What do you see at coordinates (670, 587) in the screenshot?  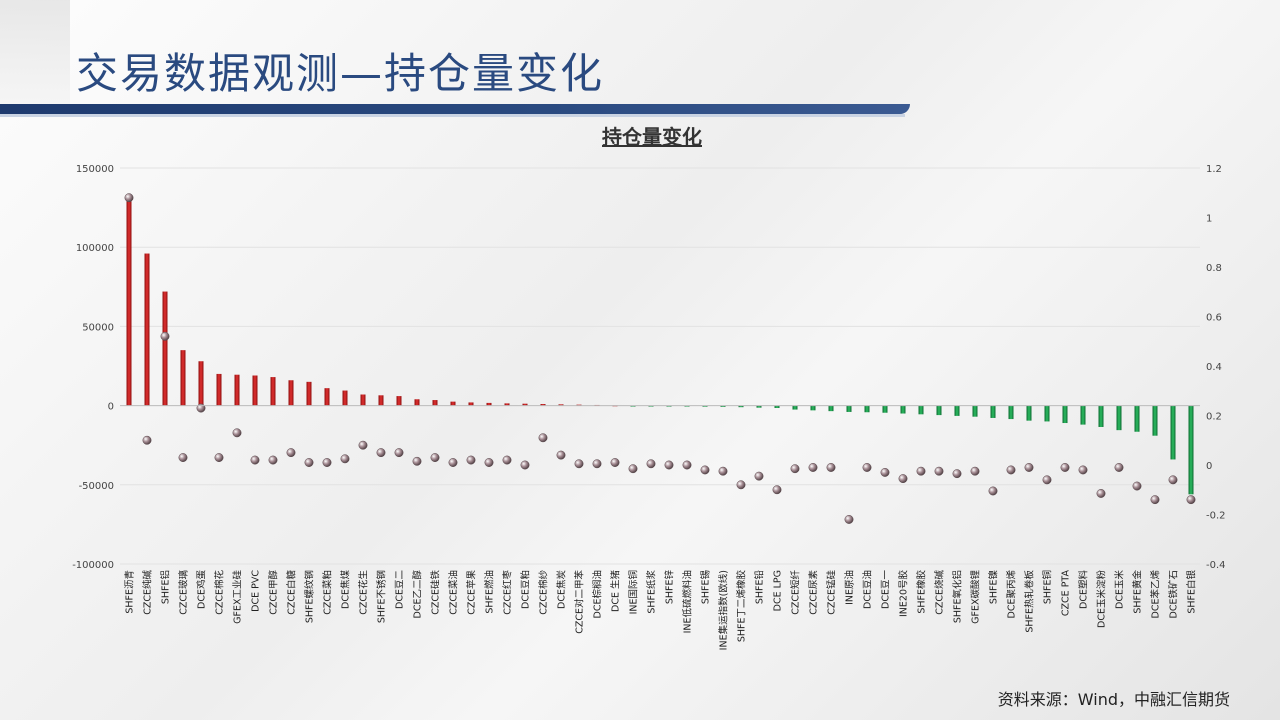 I see `category-label: SHFE锌` at bounding box center [670, 587].